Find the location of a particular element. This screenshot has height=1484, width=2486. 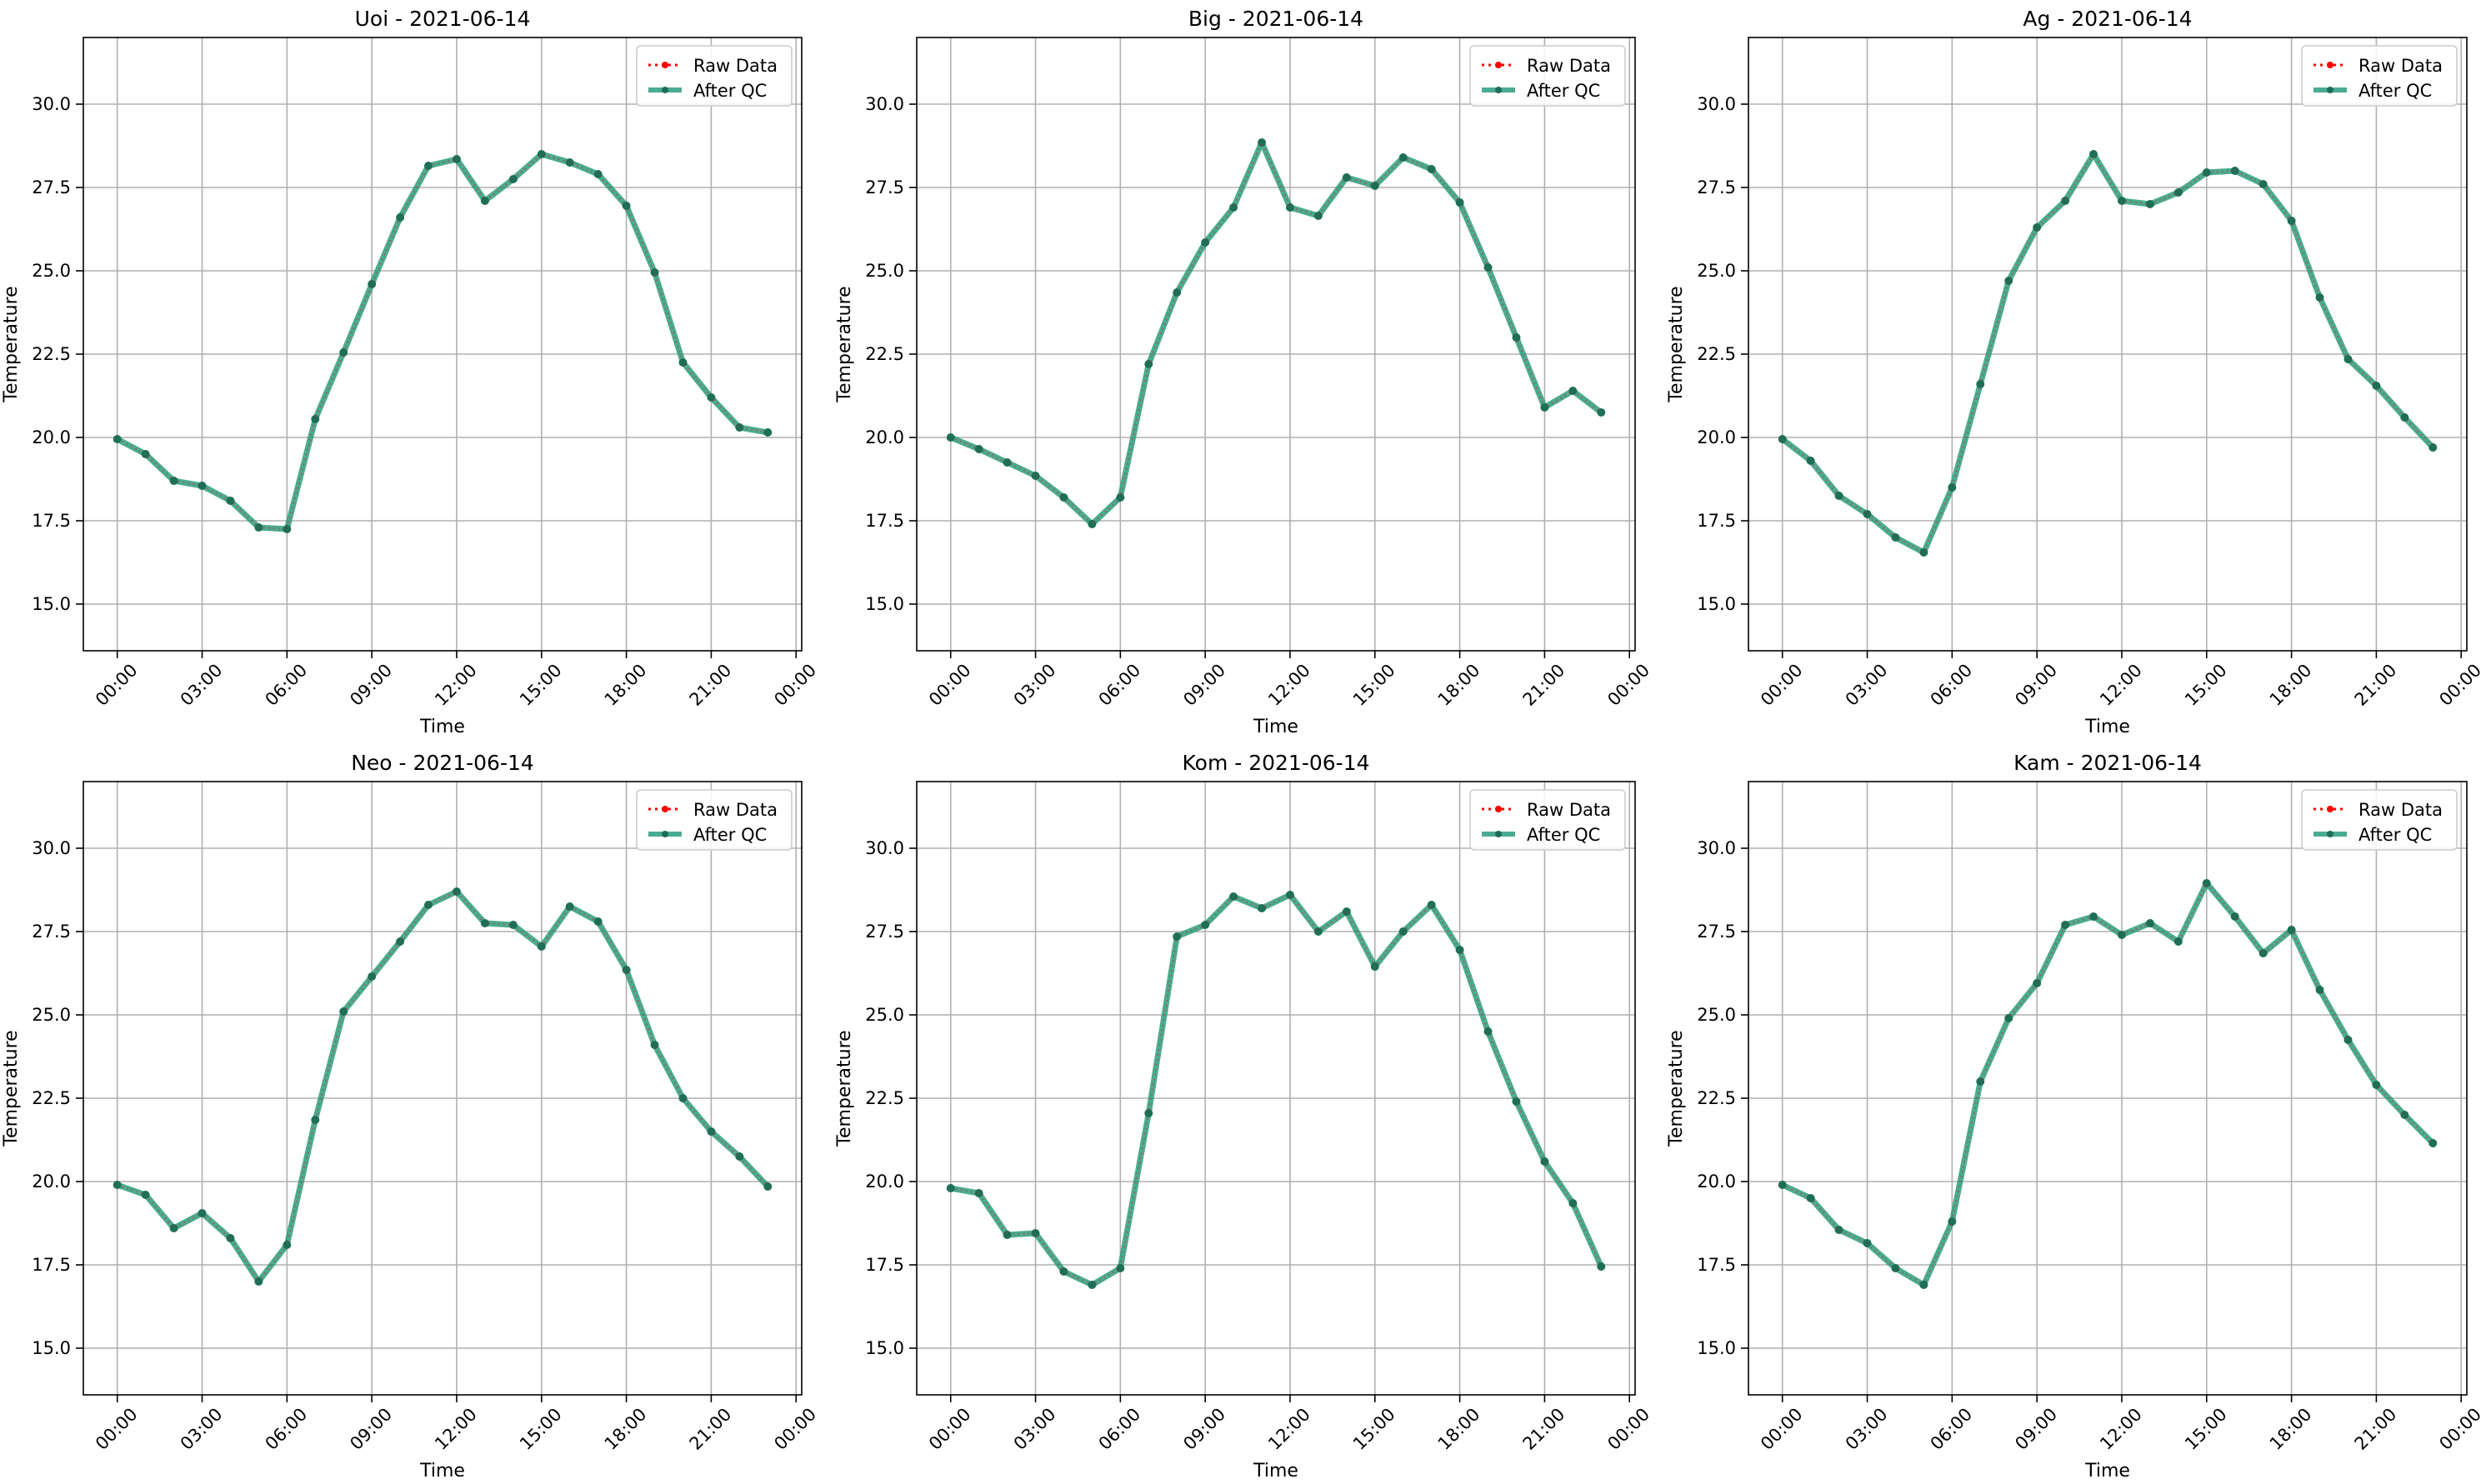

y-tick-label: 20.0 is located at coordinates (51, 437).